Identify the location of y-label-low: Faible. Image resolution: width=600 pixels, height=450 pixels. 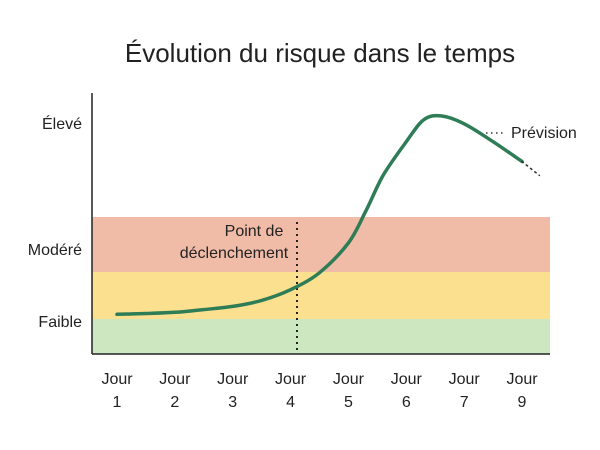
(60, 322).